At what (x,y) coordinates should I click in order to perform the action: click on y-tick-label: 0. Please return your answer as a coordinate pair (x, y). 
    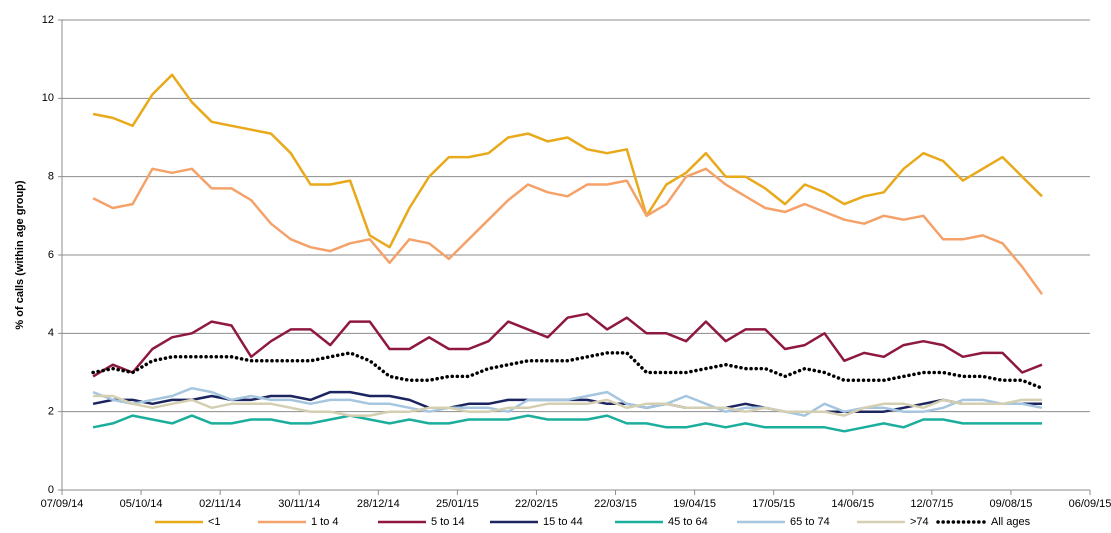
    Looking at the image, I should click on (51, 490).